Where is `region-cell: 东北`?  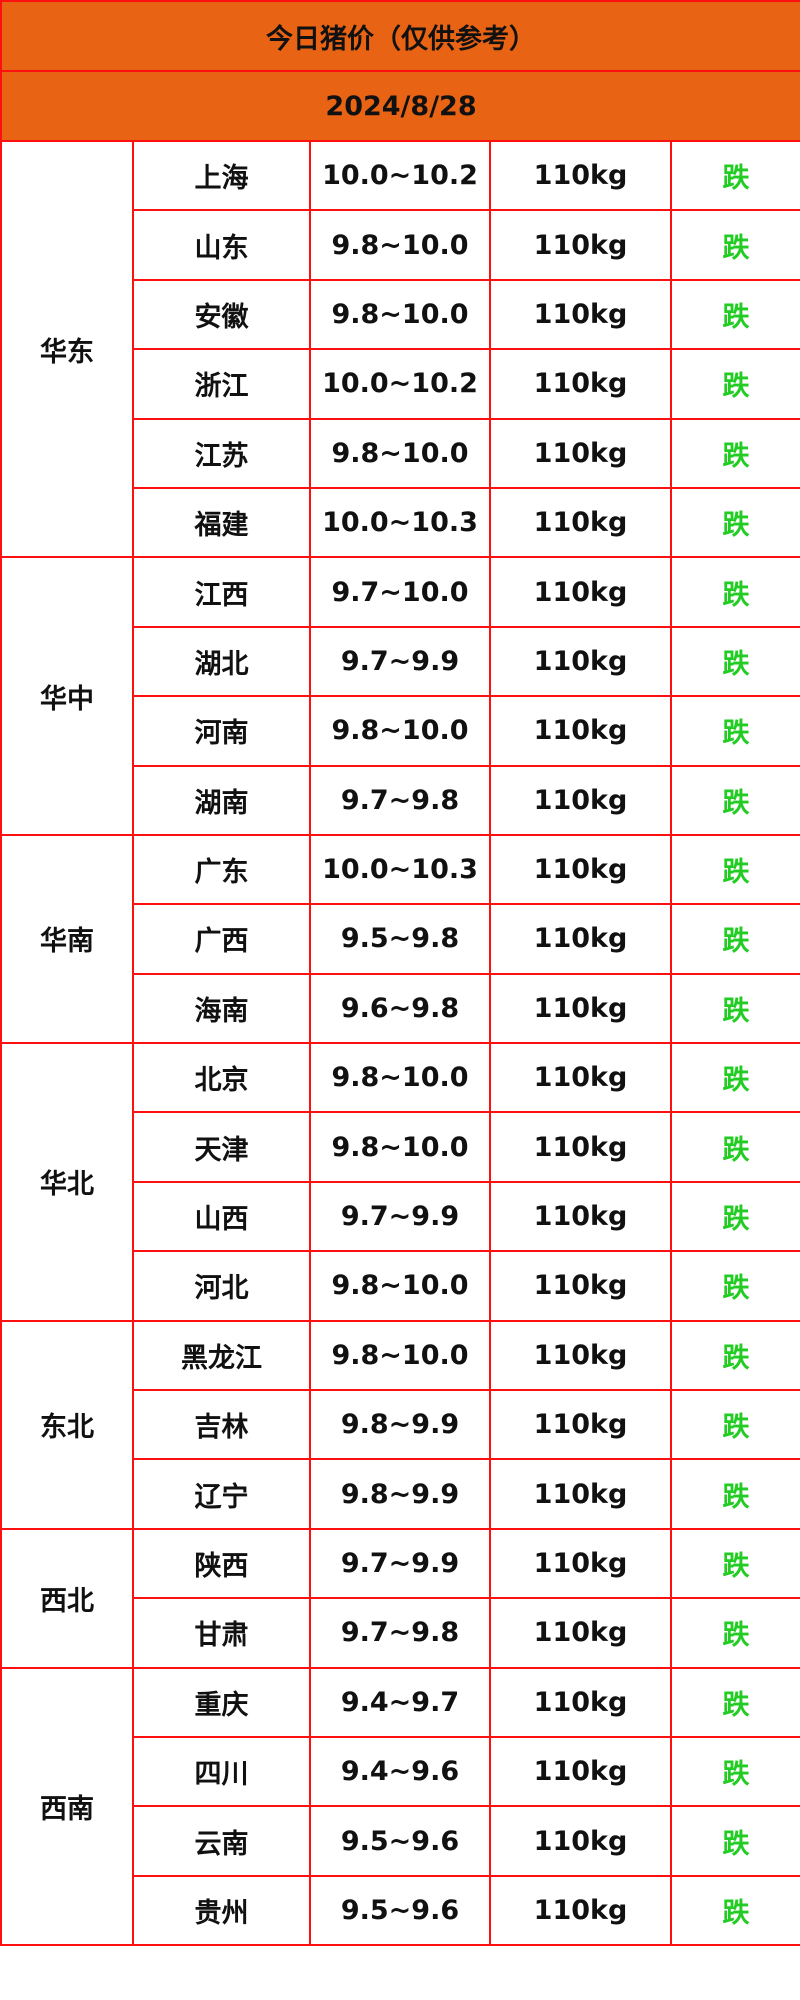 region-cell: 东北 is located at coordinates (67, 1424).